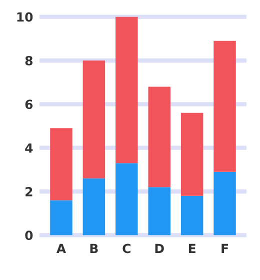  What do you see at coordinates (25, 17) in the screenshot?
I see `y-tick-label: 10` at bounding box center [25, 17].